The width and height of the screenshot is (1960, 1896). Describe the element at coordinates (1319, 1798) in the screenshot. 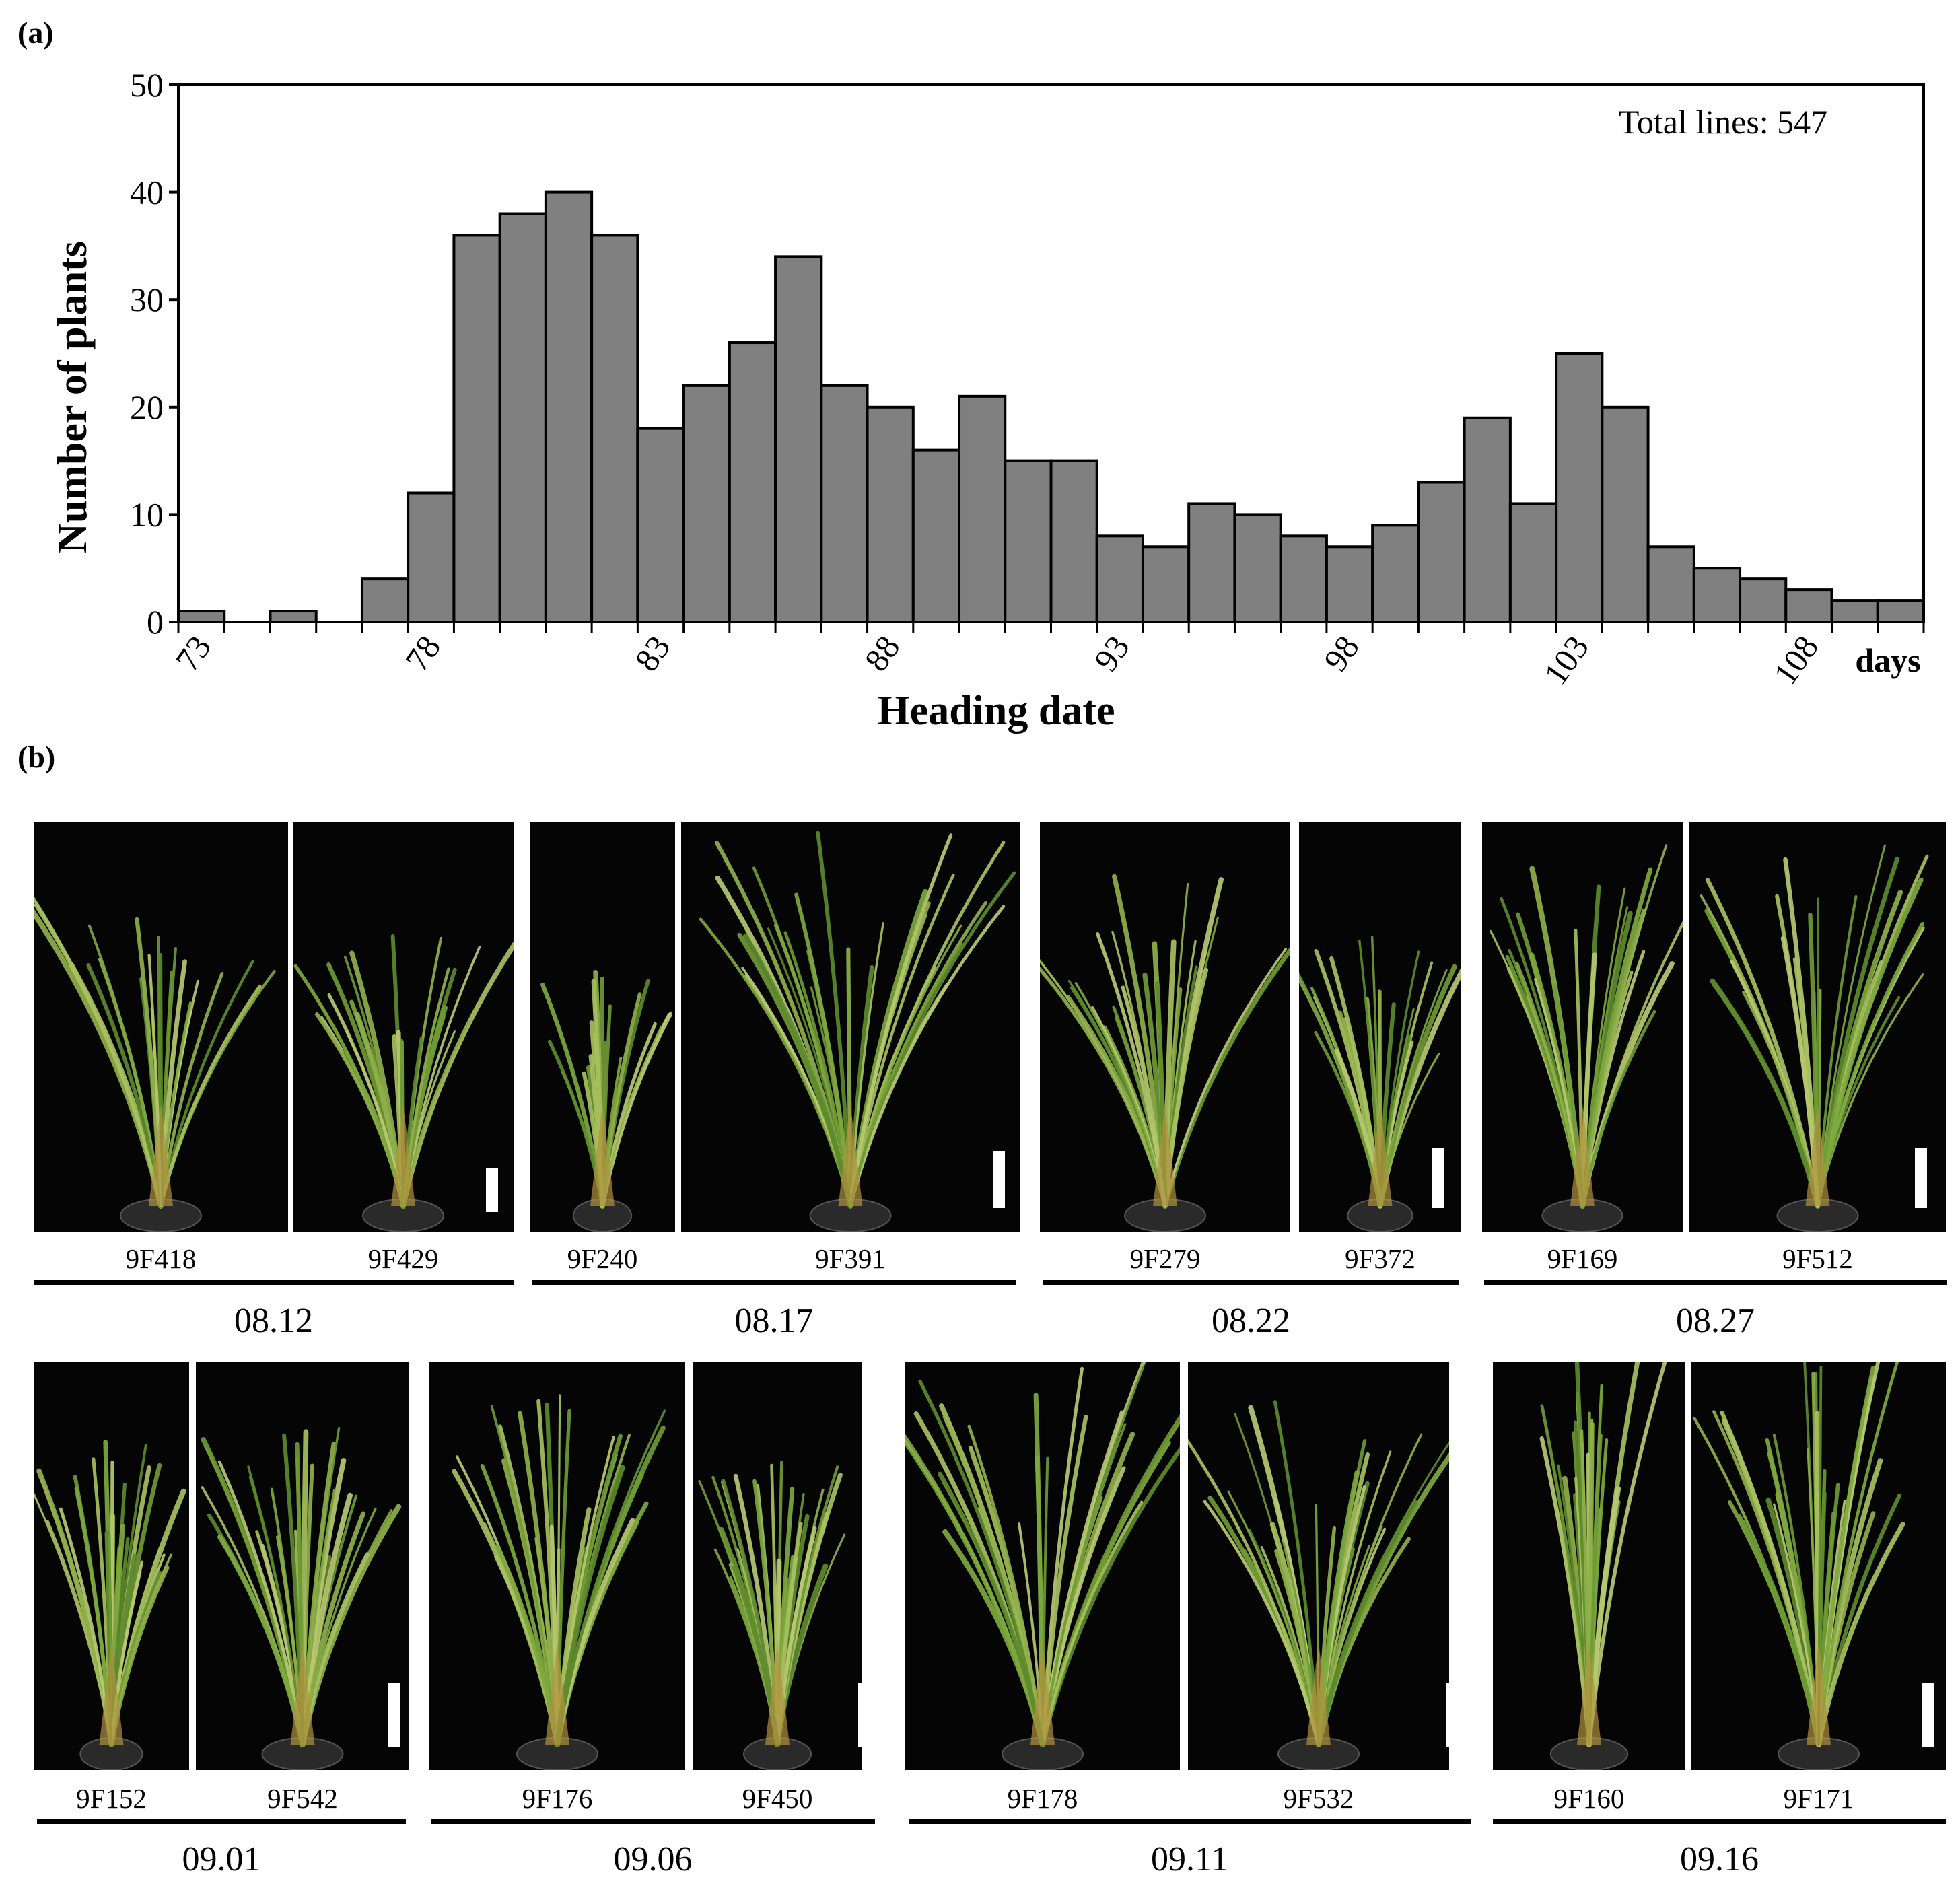

I see `line-id-label: 9F532` at that location.